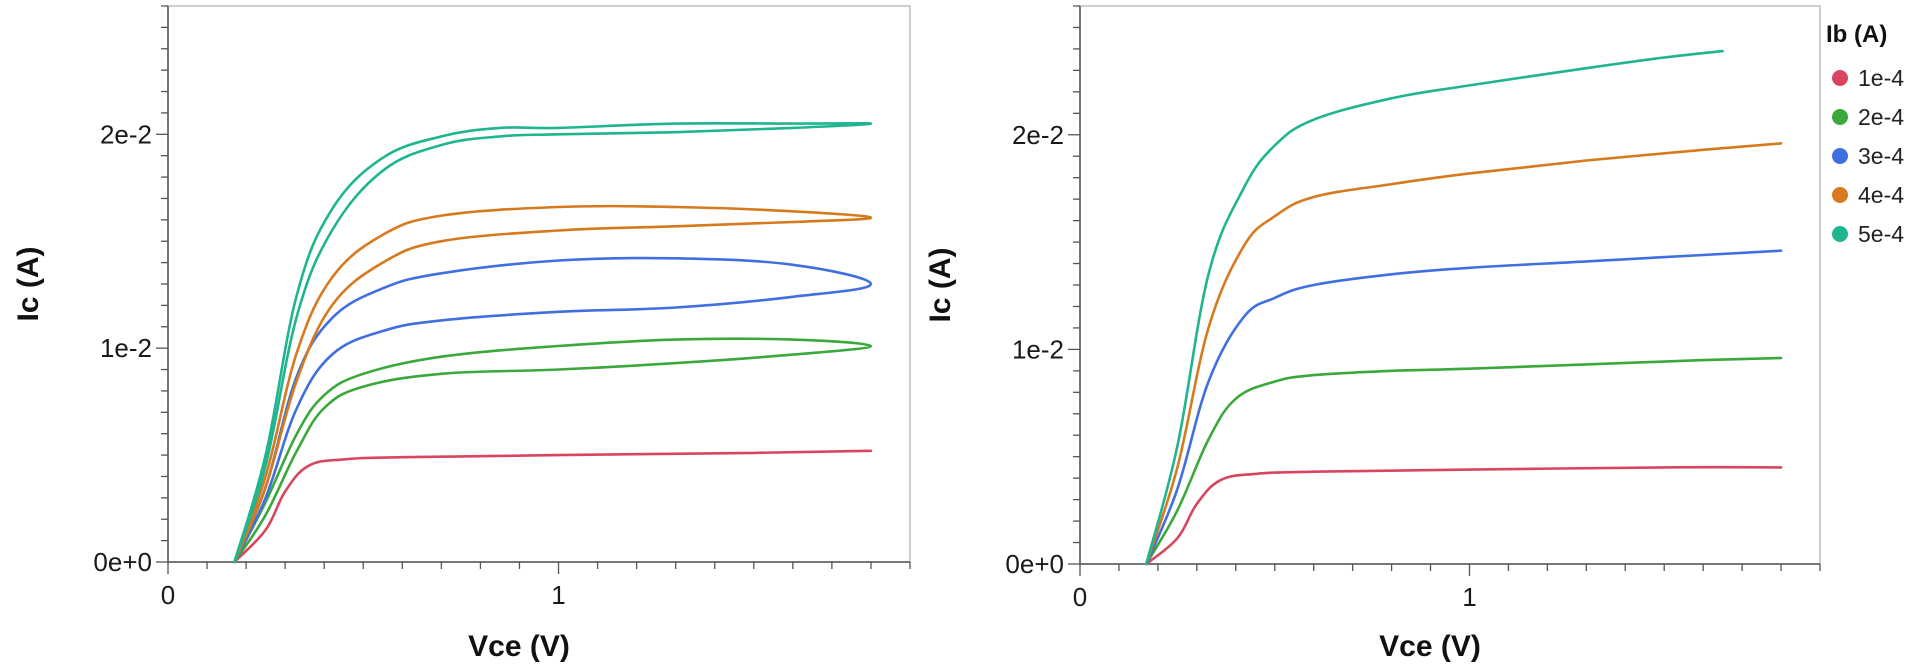  I want to click on legend-label-3e-4: 3e-4, so click(1881, 156).